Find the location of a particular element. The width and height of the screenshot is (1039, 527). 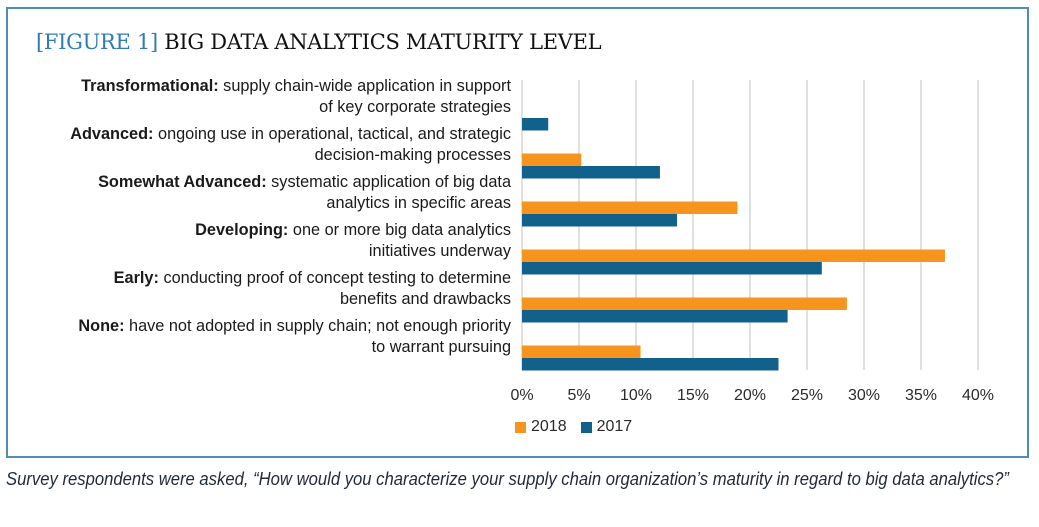

category-name: Somewhat Advanced: is located at coordinates (182, 182).